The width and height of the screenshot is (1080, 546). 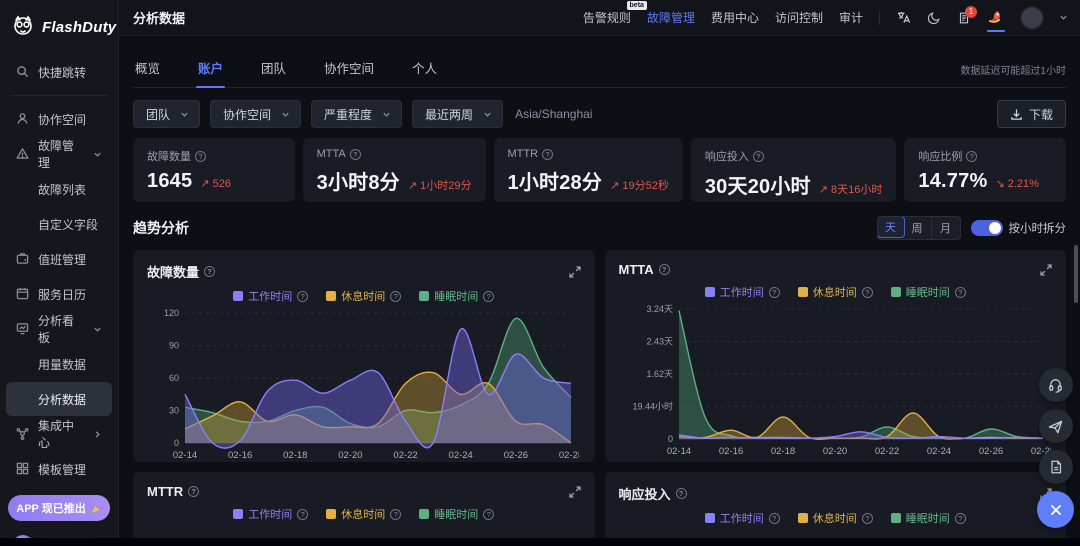 What do you see at coordinates (169, 157) in the screenshot?
I see `kpi-label: 故障数量` at bounding box center [169, 157].